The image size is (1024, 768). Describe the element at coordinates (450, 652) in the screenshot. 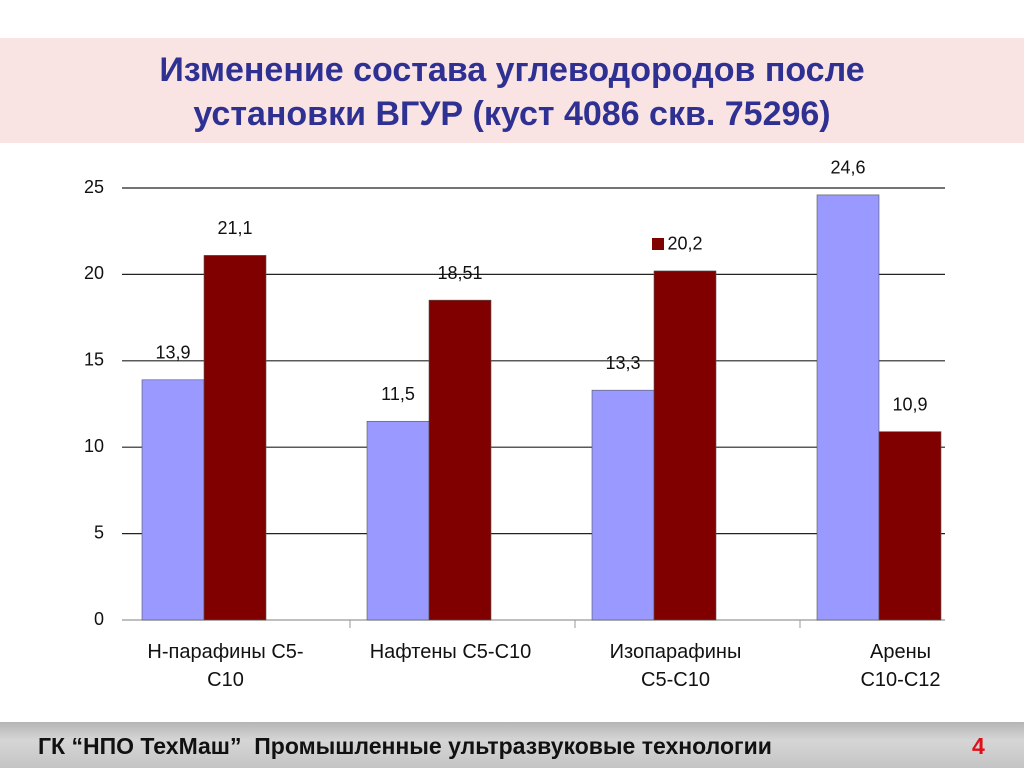

I see `x-tick-label: Нафтены С5-С10` at that location.